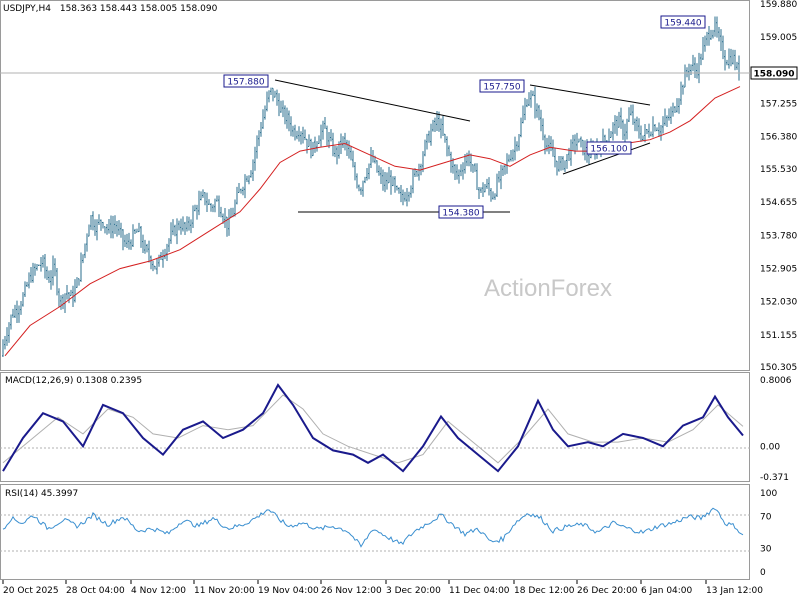 This screenshot has height=600, width=800. I want to click on annotation-157880: 157.880, so click(246, 81).